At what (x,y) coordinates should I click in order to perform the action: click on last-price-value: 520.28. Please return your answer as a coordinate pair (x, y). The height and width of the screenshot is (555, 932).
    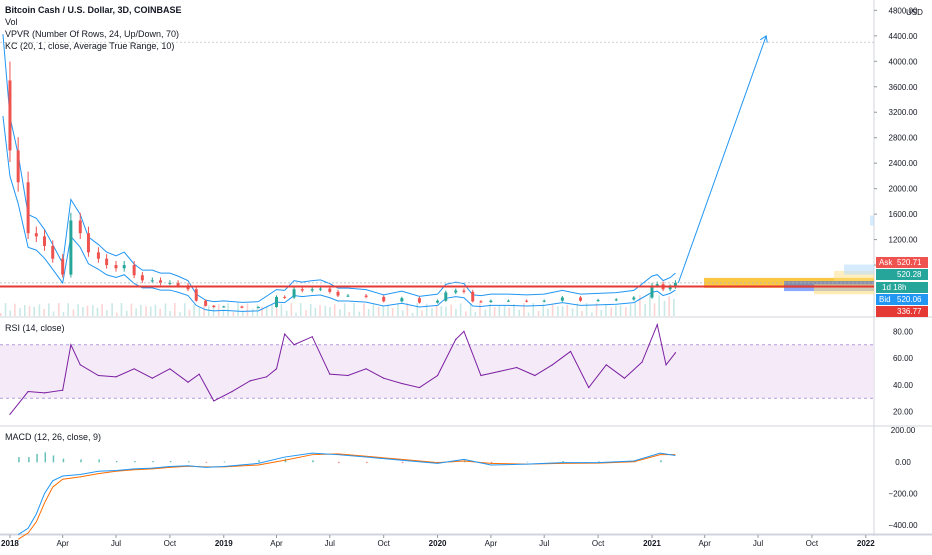
    Looking at the image, I should click on (909, 274).